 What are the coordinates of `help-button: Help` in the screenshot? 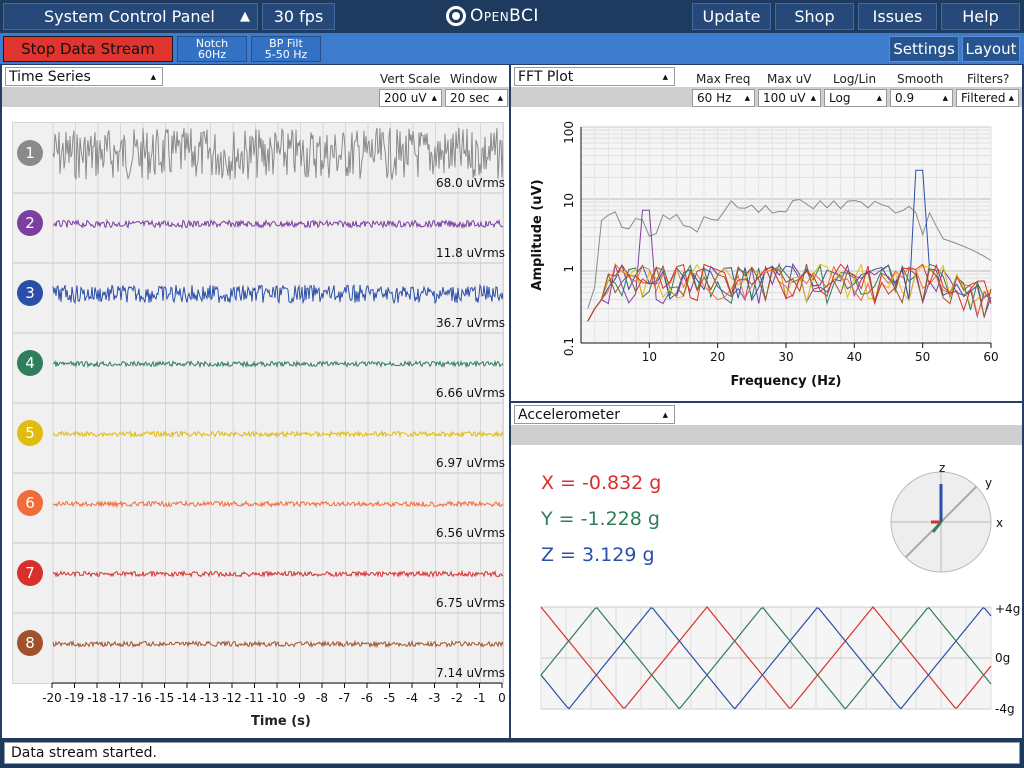 It's located at (980, 16).